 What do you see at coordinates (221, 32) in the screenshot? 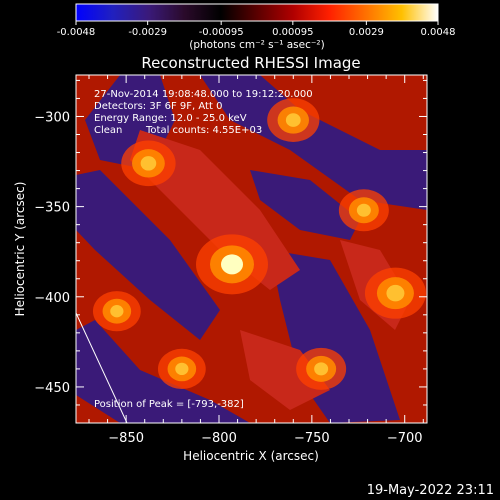
I see `colorbar-tick-label: -0.00095` at bounding box center [221, 32].